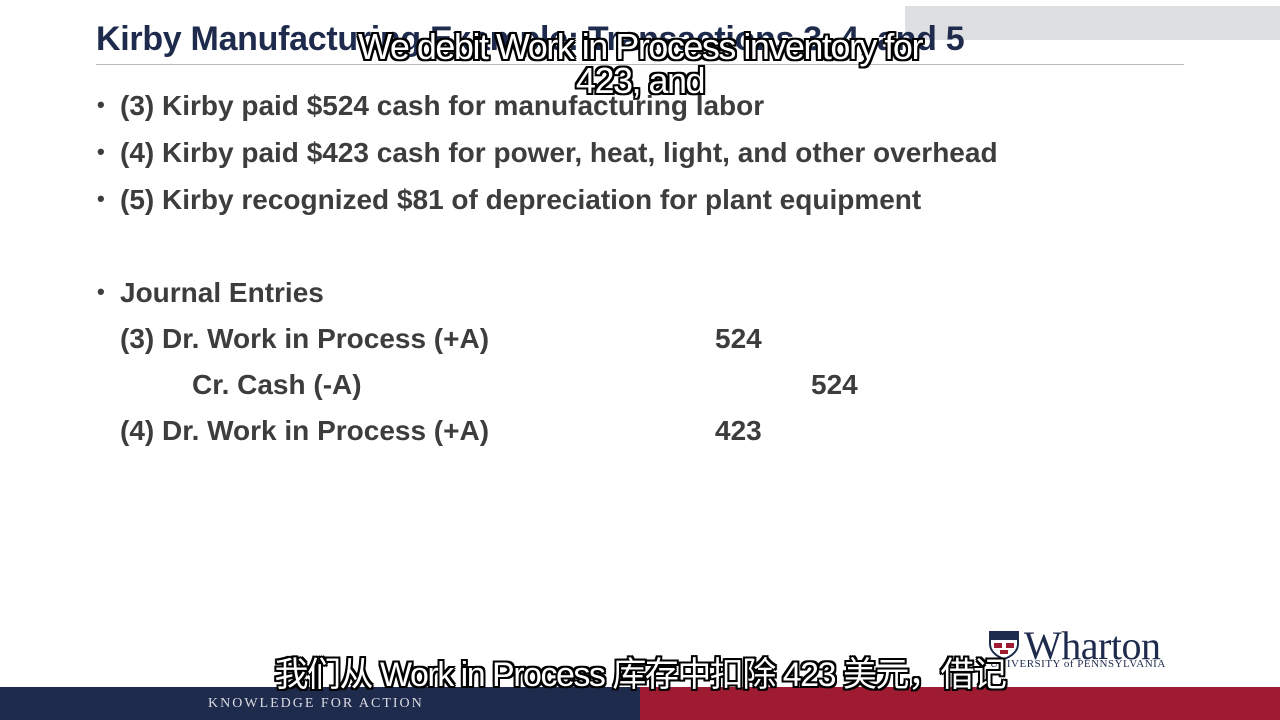  What do you see at coordinates (316, 703) in the screenshot?
I see `footer-tagline: KNOWLEDGE FOR ACTION` at bounding box center [316, 703].